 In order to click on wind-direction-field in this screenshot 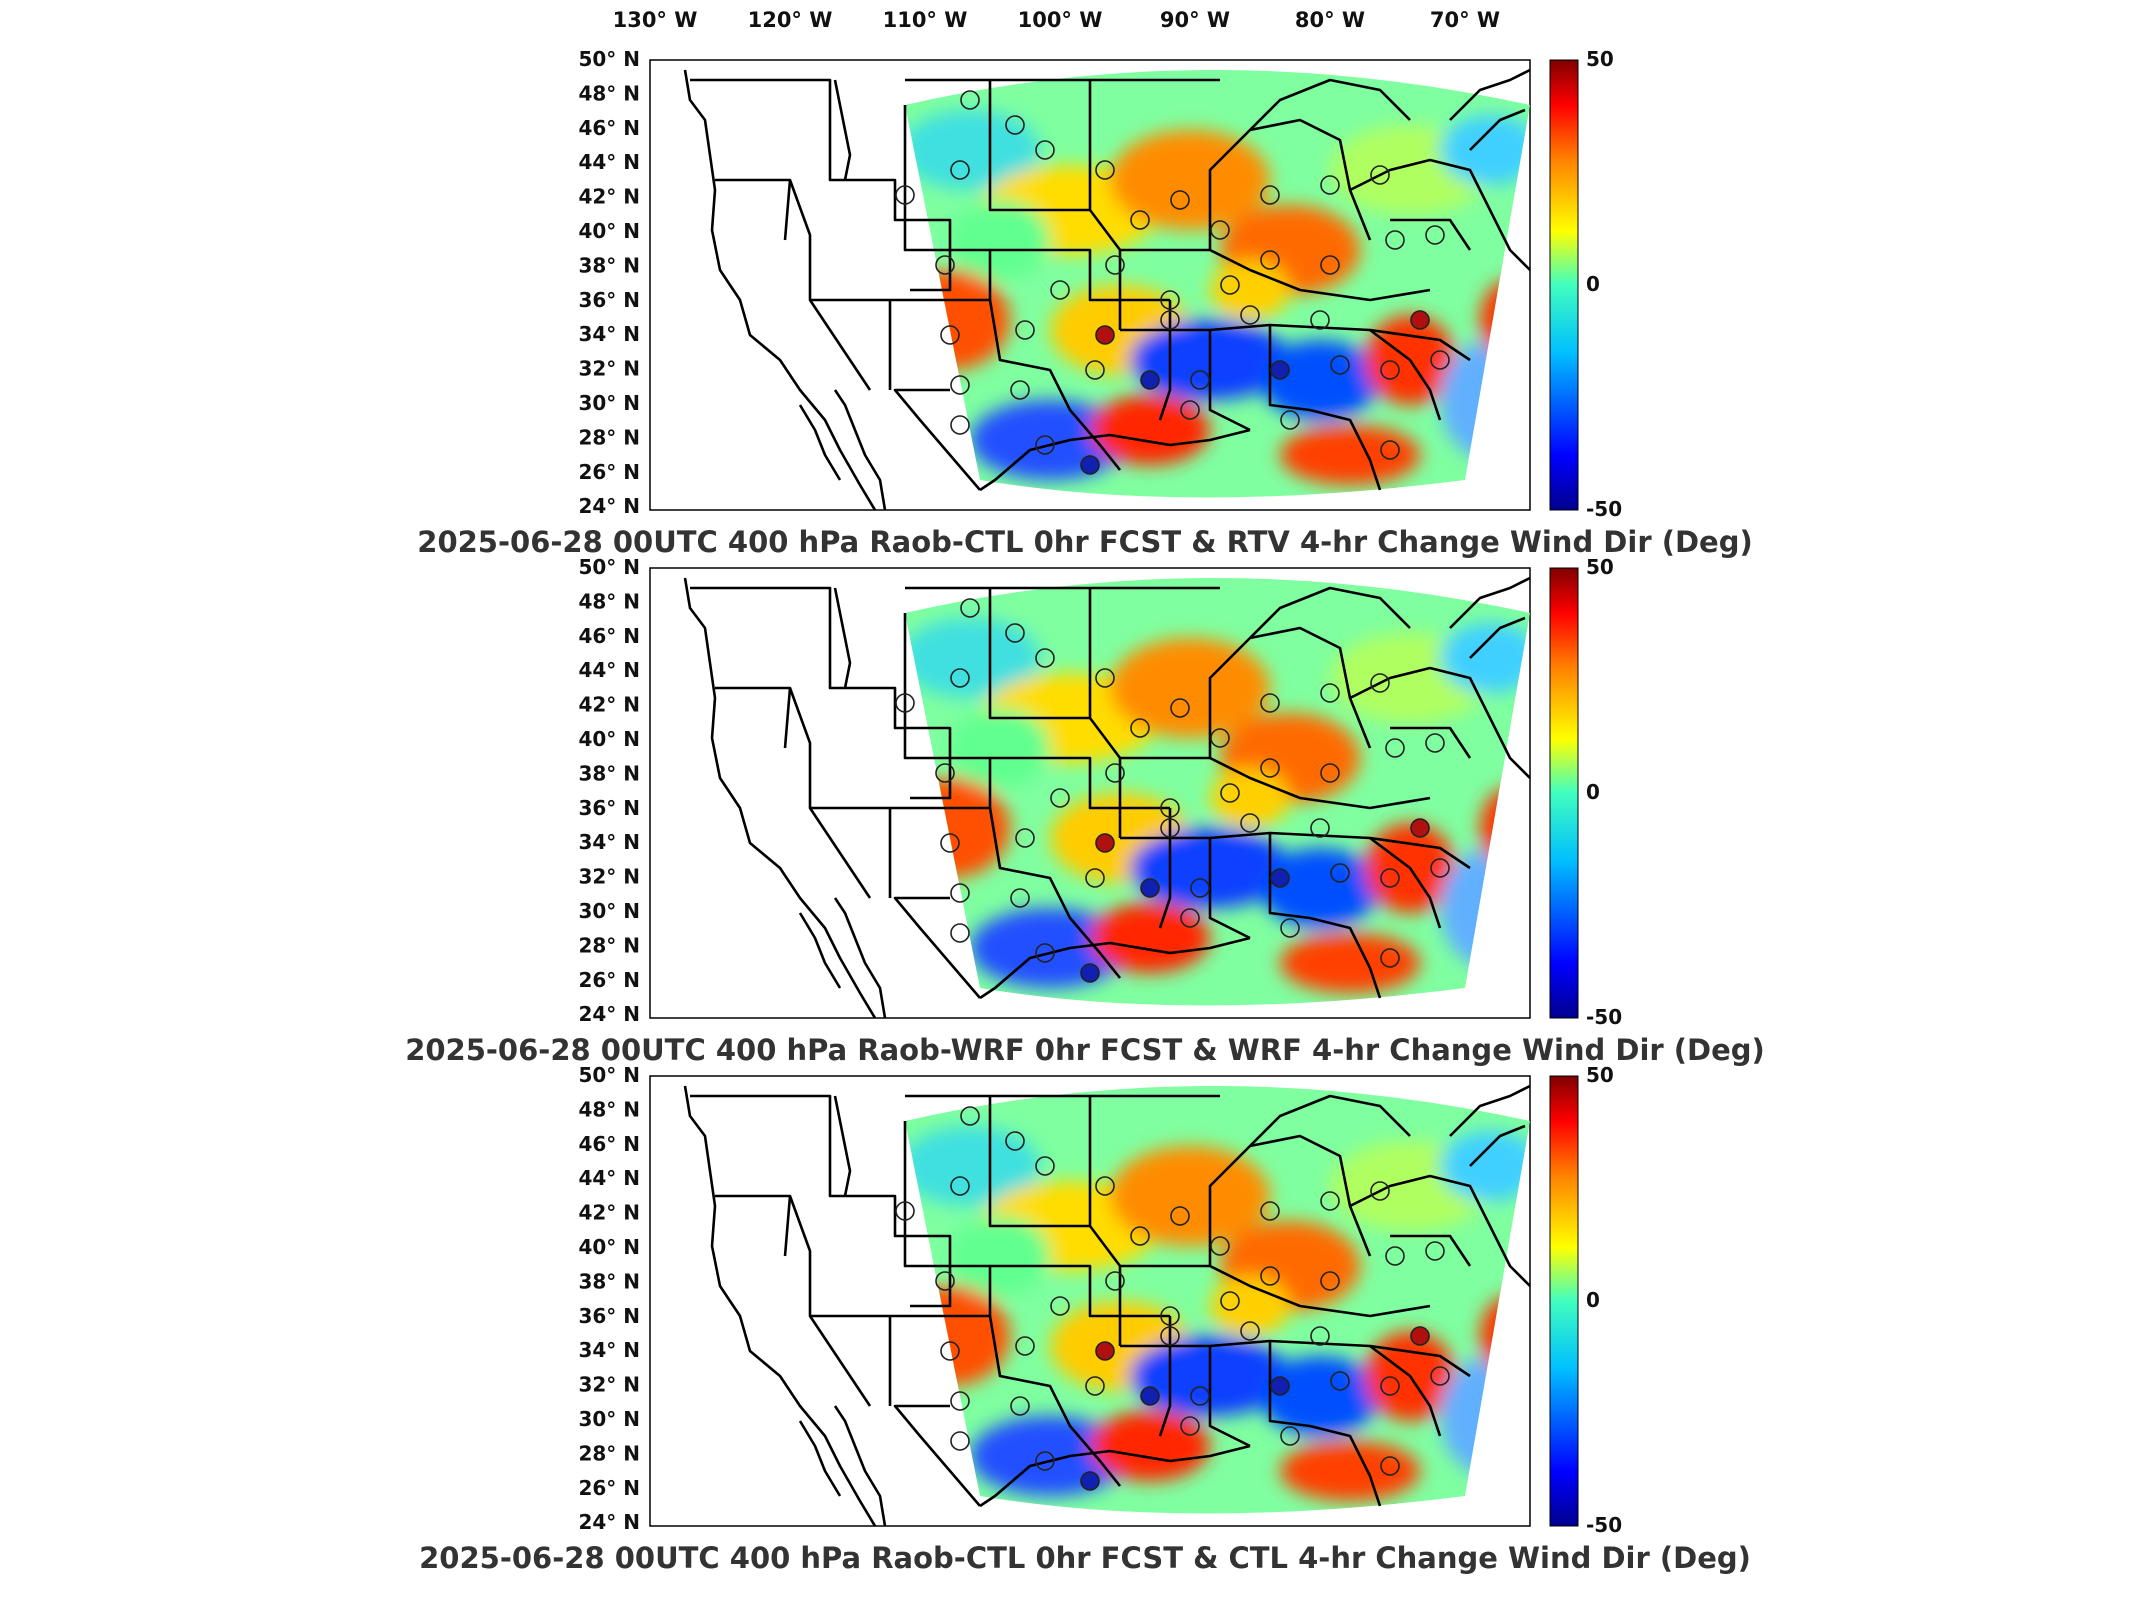, I will do `click(1215, 792)`.